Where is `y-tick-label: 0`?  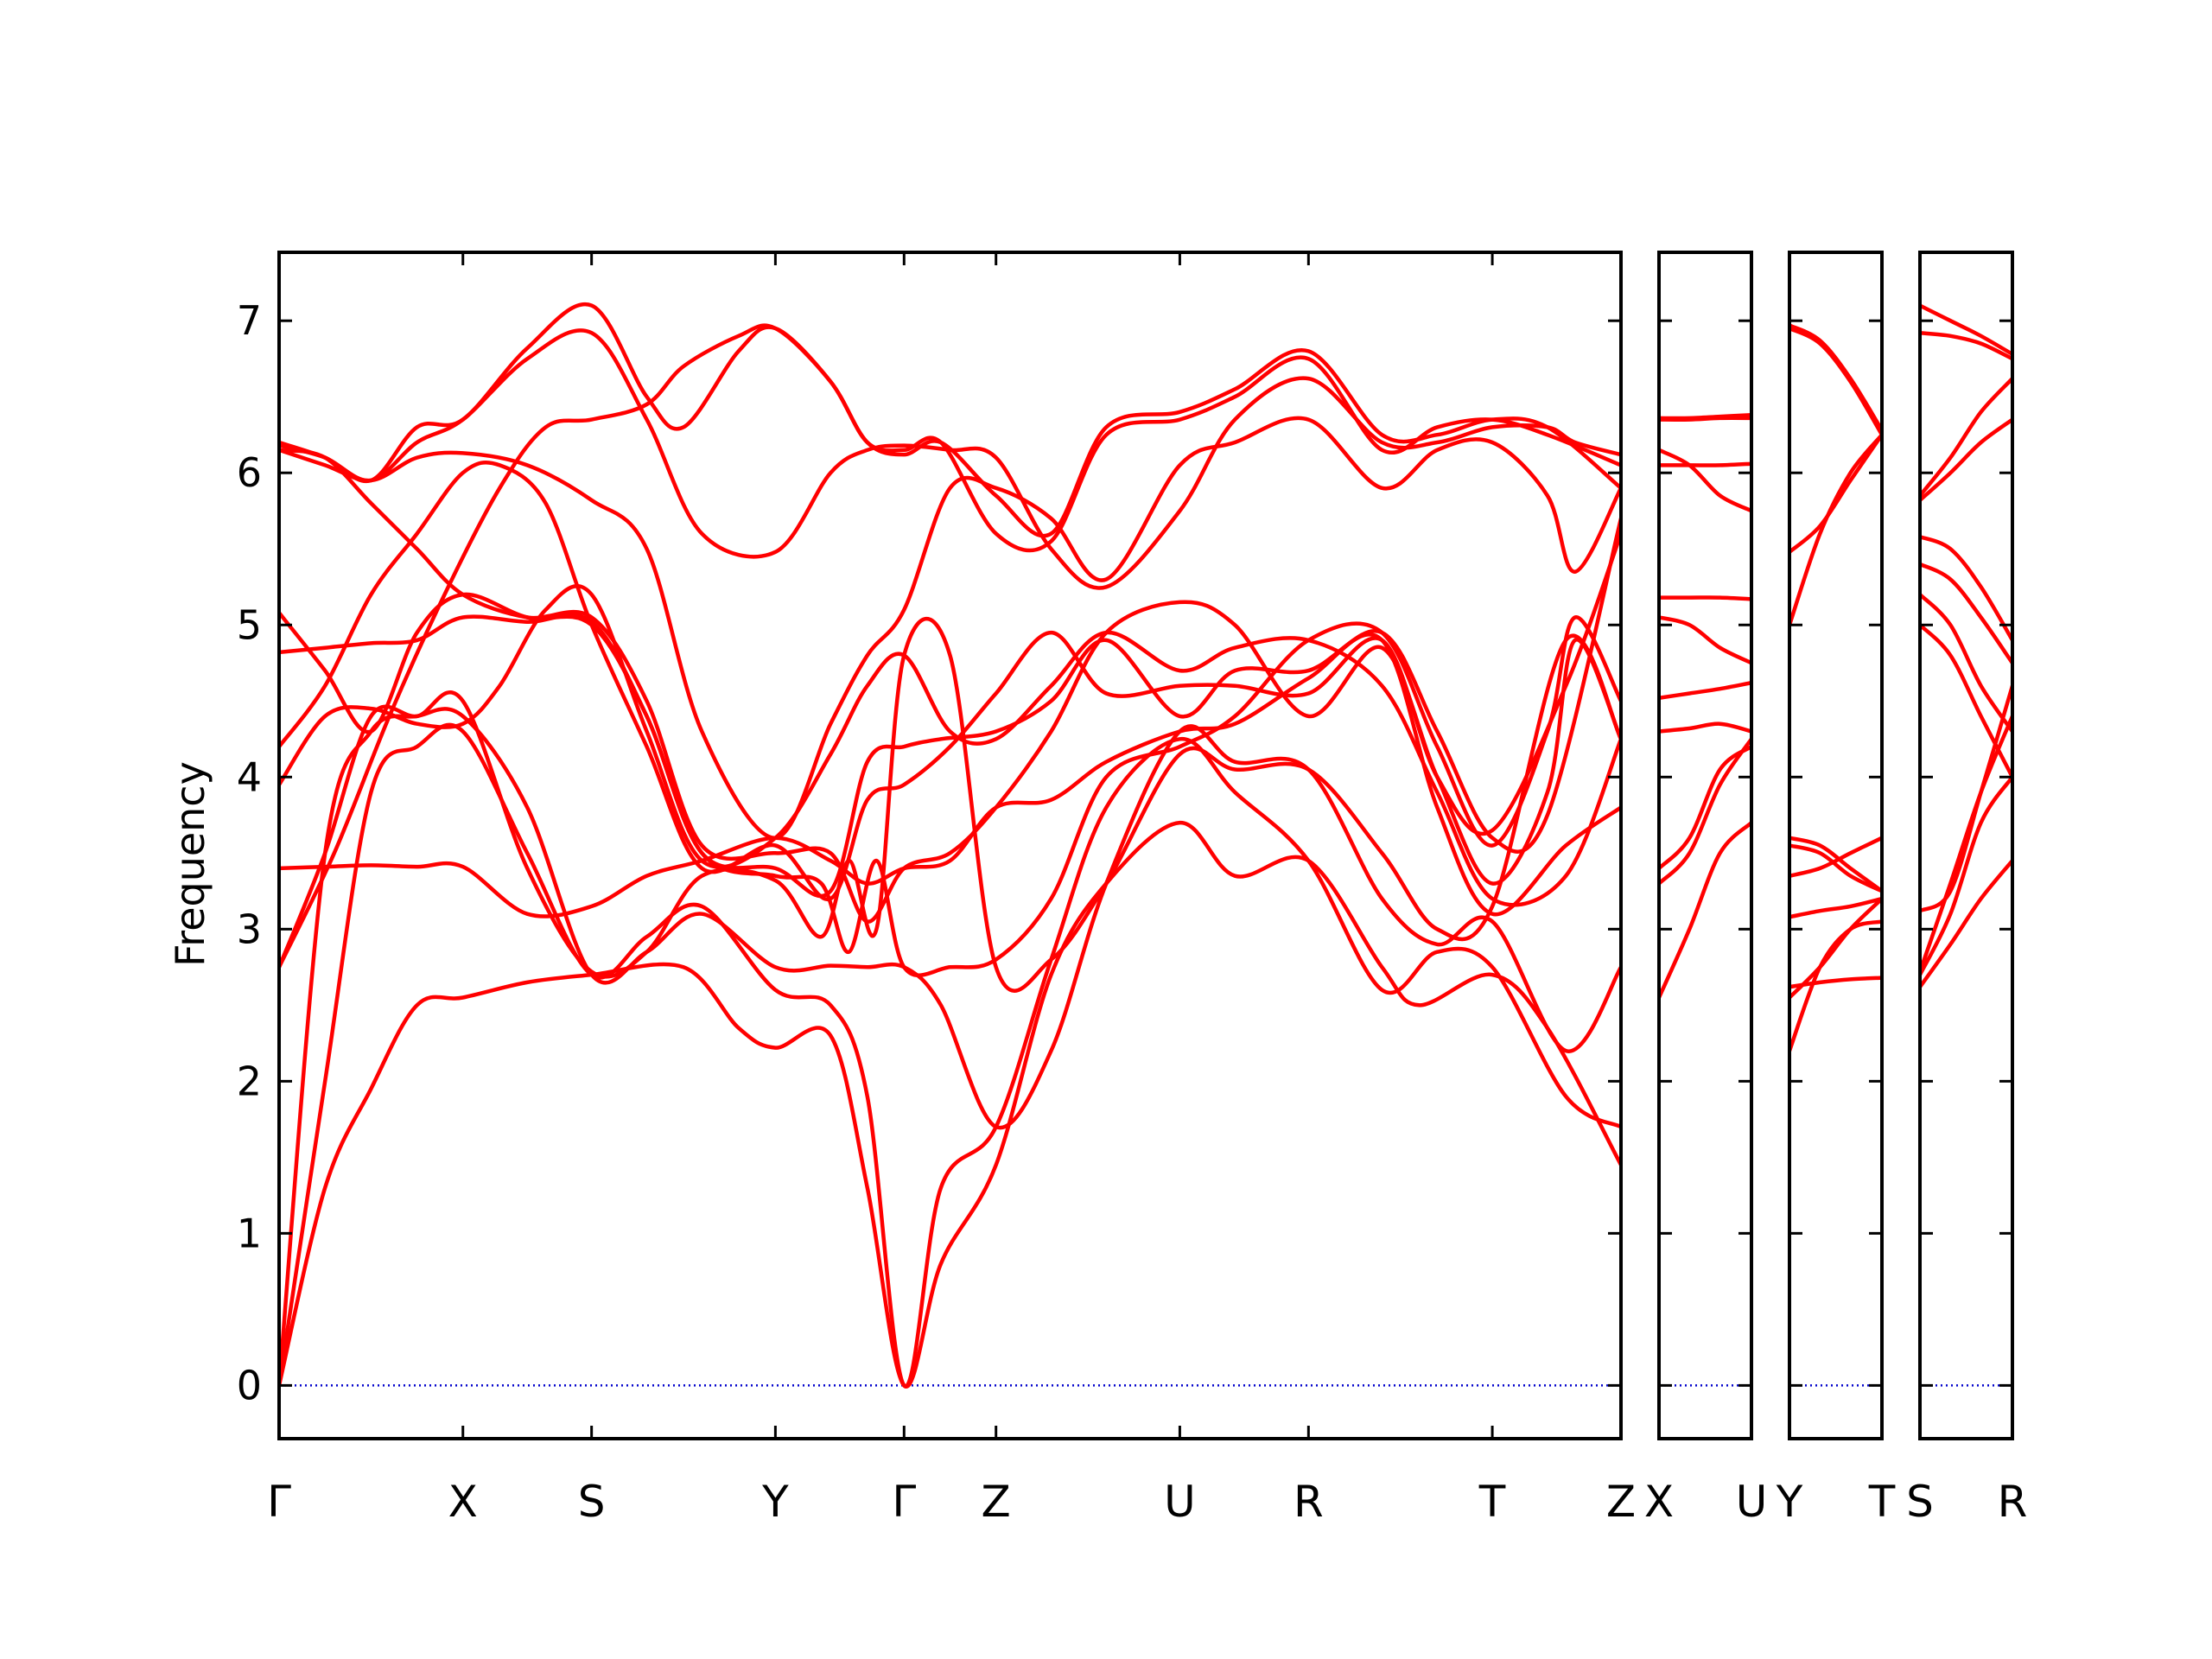
y-tick-label: 0 is located at coordinates (249, 1385).